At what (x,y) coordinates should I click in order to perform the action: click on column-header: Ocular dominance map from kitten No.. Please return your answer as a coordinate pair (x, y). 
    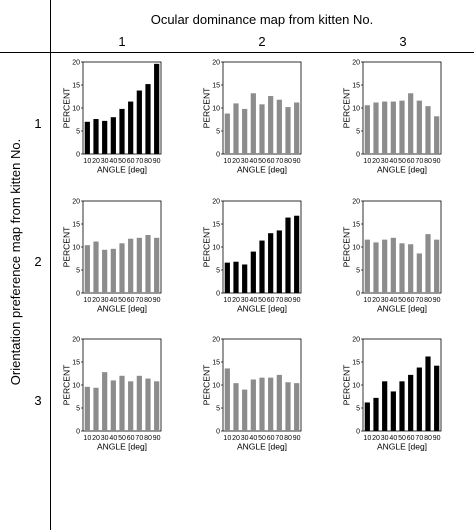
    Looking at the image, I should click on (262, 19).